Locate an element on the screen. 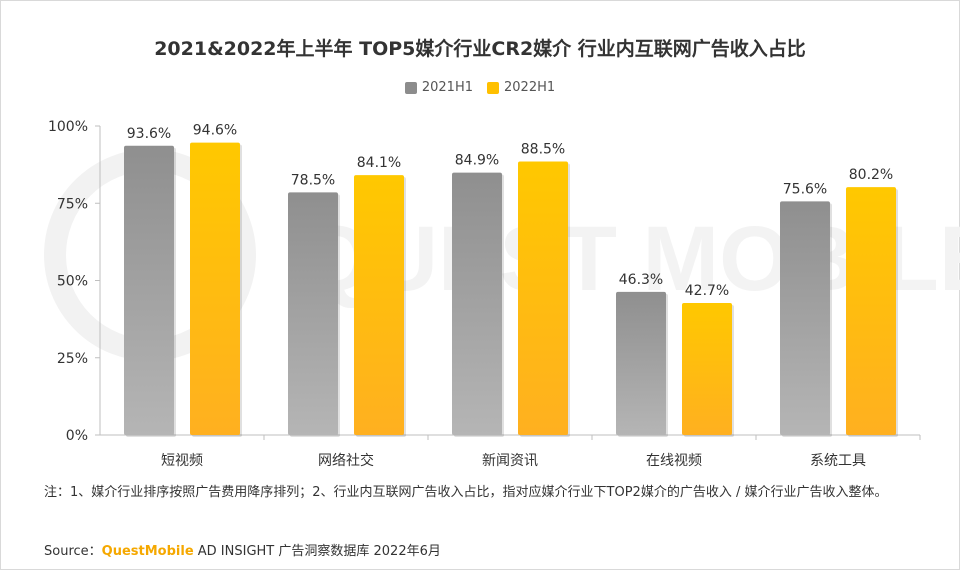  legend-swatch-2022h1 is located at coordinates (493, 87).